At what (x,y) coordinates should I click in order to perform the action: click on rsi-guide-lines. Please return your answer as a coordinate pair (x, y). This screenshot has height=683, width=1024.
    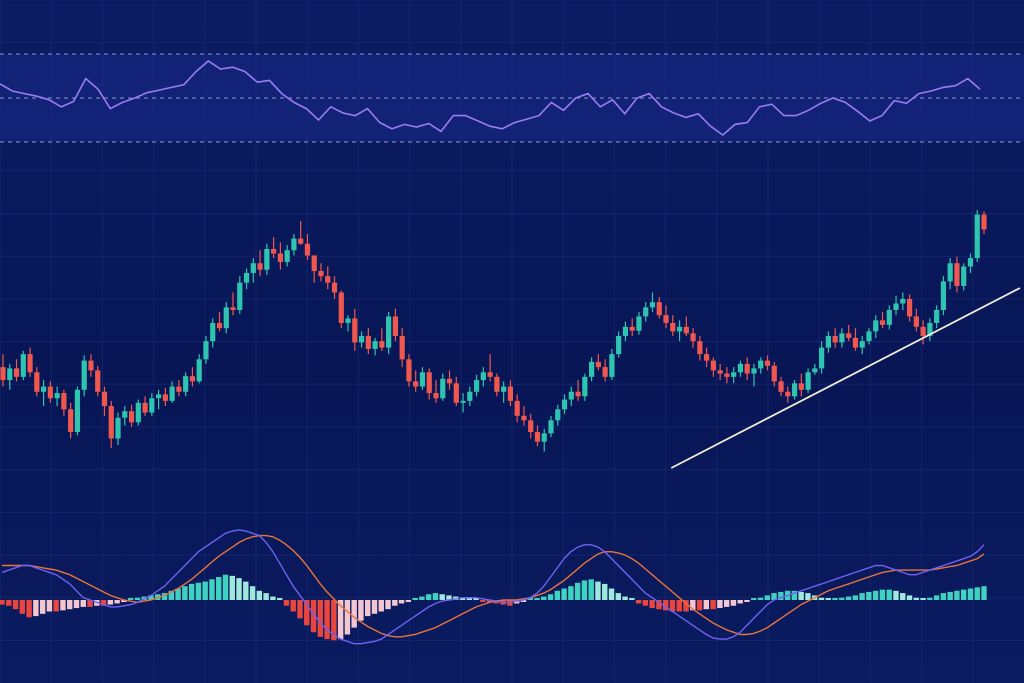
    Looking at the image, I should click on (512, 98).